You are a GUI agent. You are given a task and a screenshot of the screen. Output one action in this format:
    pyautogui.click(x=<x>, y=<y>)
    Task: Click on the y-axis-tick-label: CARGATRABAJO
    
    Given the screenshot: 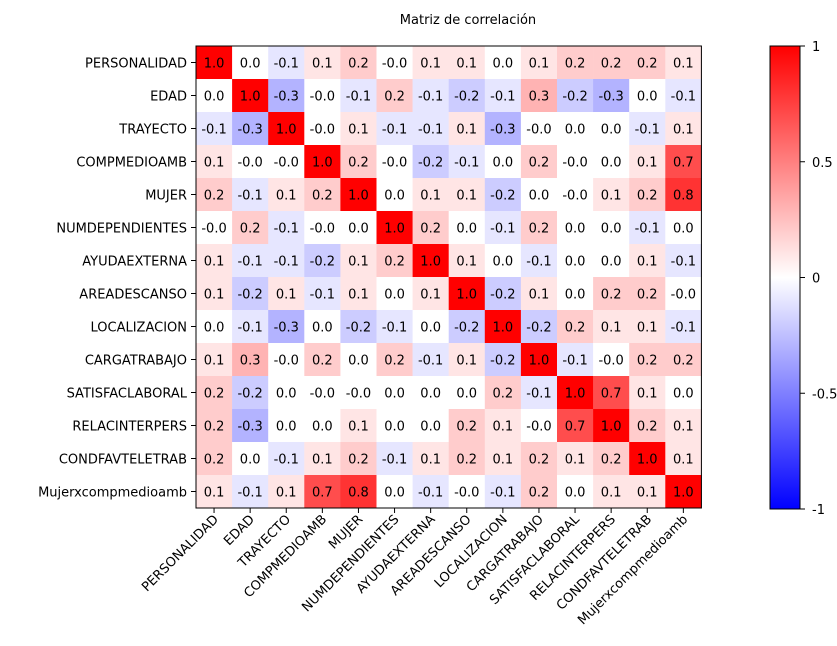 What is the action you would take?
    pyautogui.click(x=136, y=361)
    